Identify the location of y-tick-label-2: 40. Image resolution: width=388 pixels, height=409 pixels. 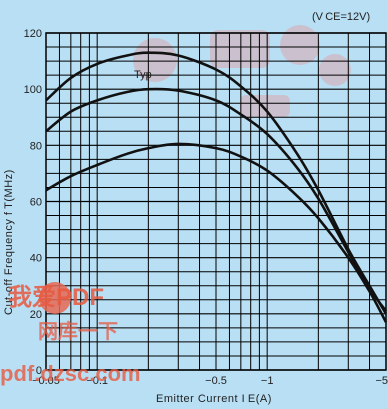
(36, 259).